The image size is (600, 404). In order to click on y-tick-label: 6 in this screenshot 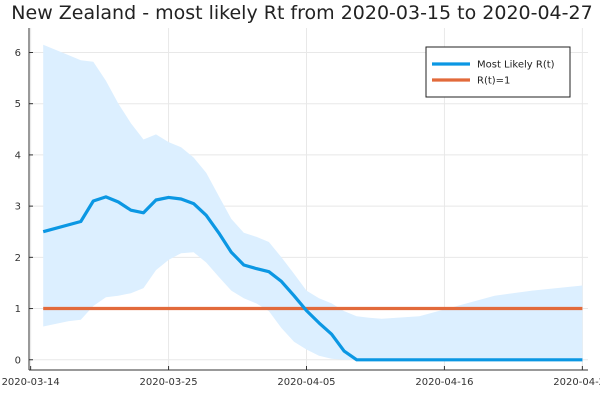, I will do `click(18, 53)`.